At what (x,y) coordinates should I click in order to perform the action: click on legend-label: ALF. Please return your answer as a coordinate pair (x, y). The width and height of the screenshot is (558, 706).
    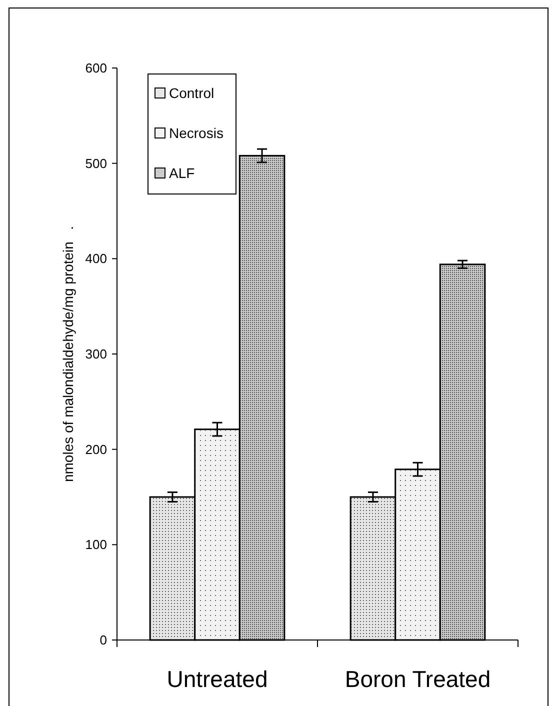
    Looking at the image, I should click on (182, 172).